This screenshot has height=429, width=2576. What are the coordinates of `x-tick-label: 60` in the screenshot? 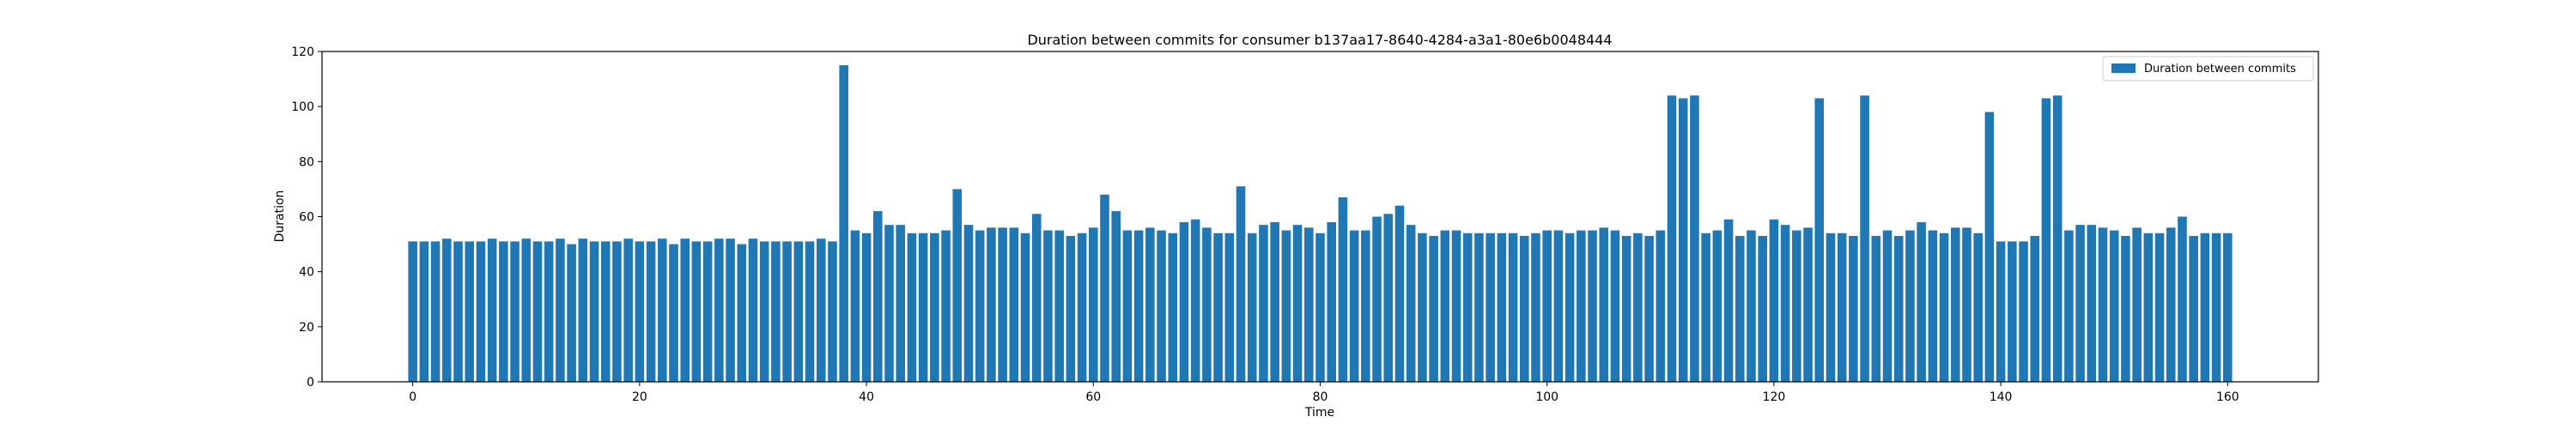 It's located at (1093, 397).